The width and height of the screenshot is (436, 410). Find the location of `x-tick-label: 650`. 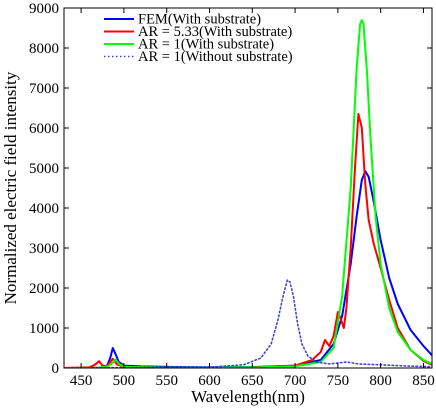

x-tick-label: 650 is located at coordinates (252, 381).